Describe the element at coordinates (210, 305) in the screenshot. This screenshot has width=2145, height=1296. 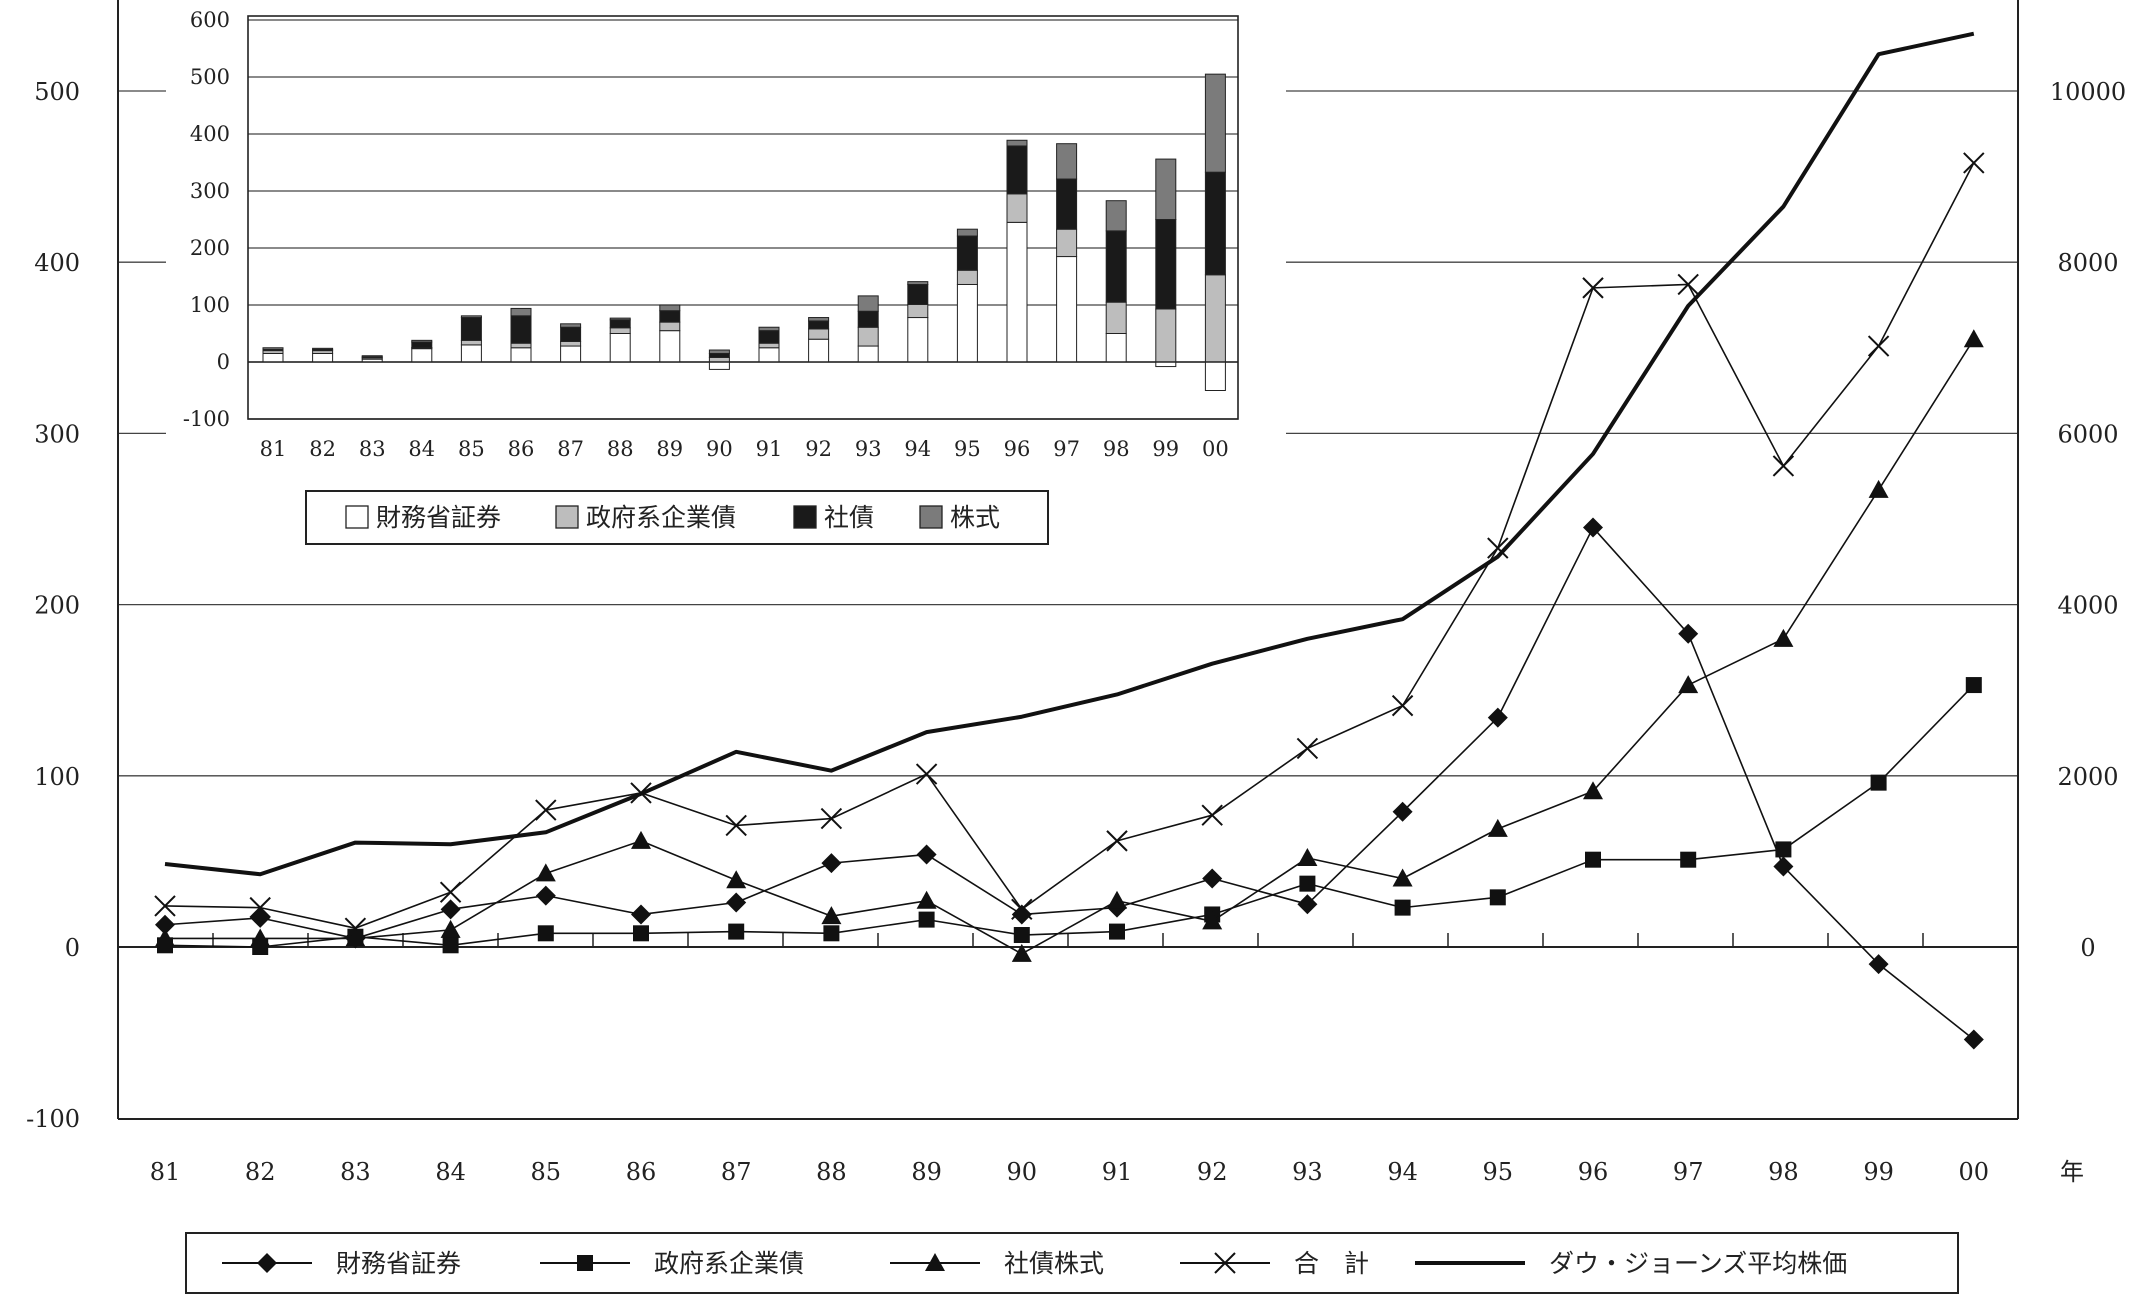
I see `inset-y-tick-label: 100` at that location.